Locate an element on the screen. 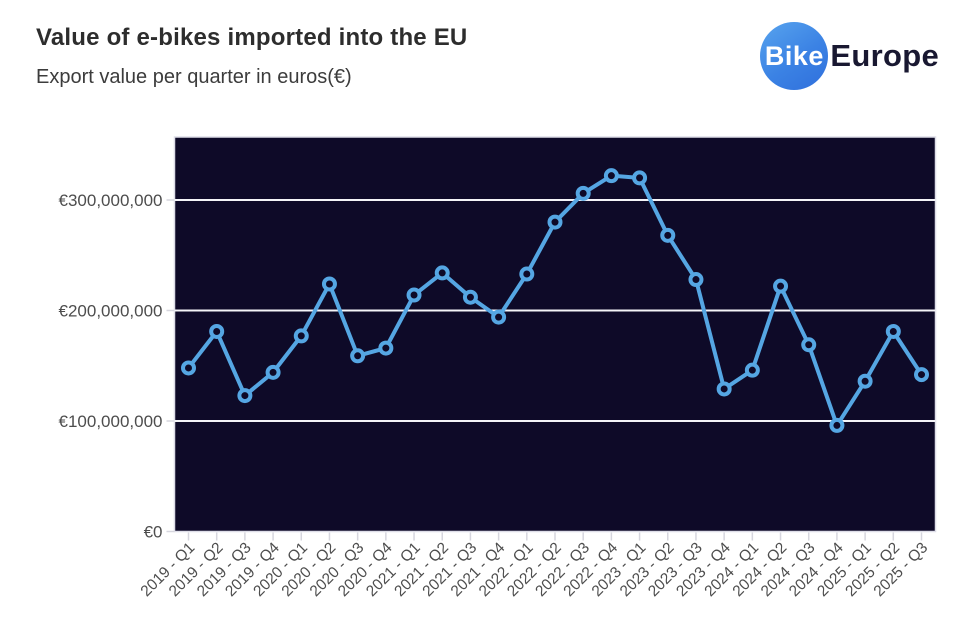  y-tick-label: €100,000,000 is located at coordinates (111, 421).